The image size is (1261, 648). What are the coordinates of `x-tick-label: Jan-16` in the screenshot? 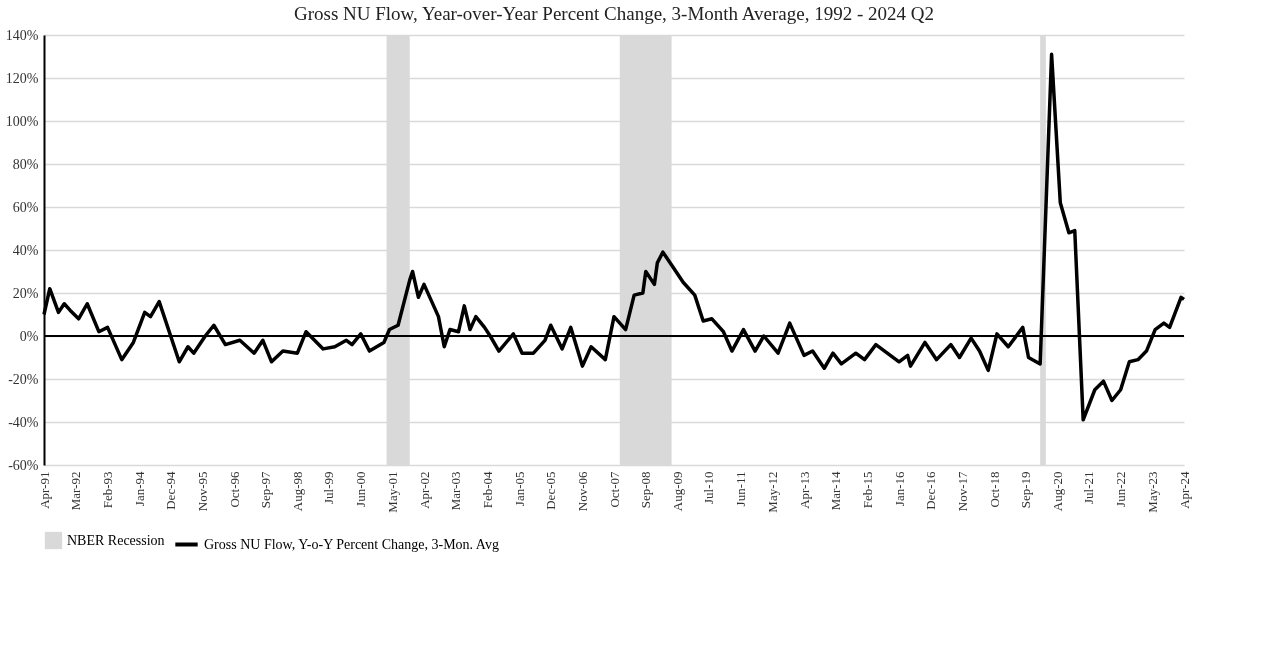 It's located at (899, 489).